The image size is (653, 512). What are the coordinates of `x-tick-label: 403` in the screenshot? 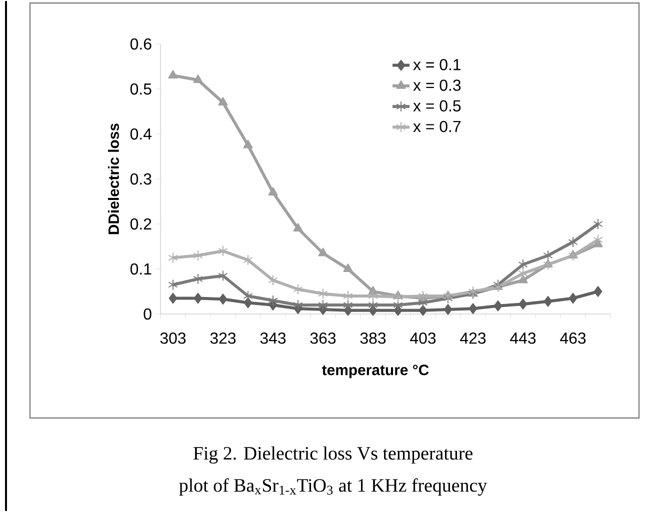 It's located at (423, 338).